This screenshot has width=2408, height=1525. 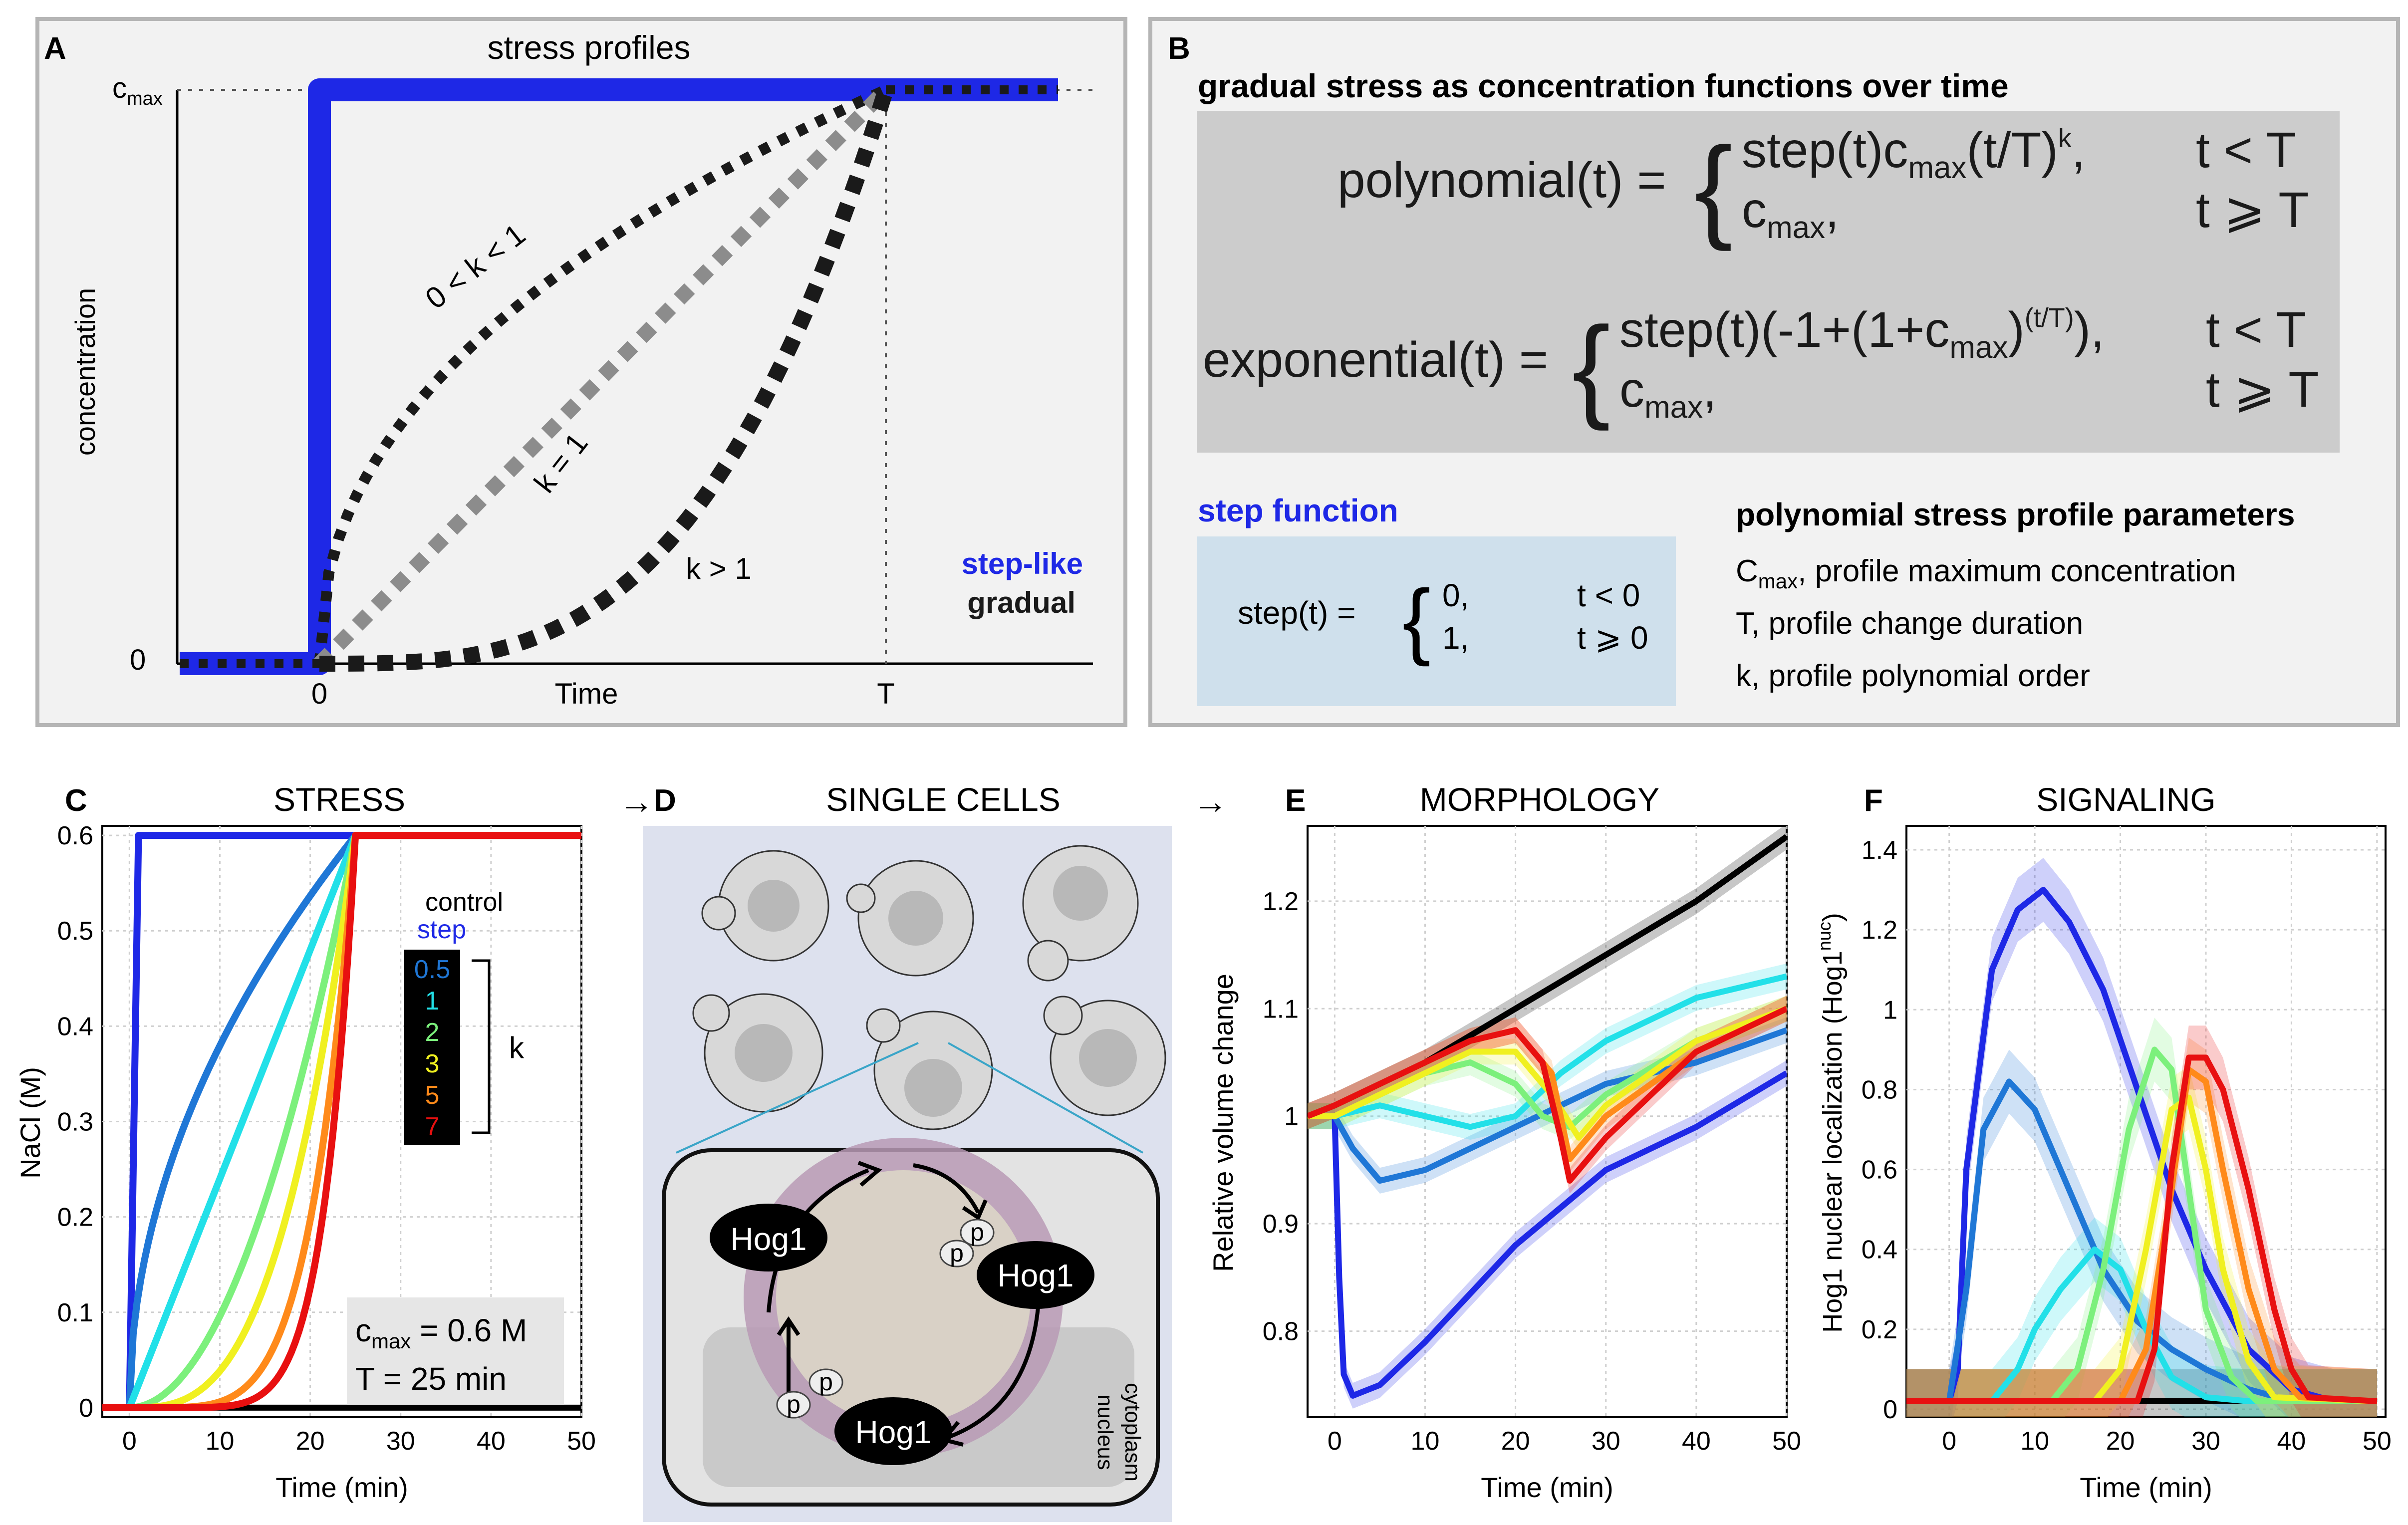 What do you see at coordinates (1791, 214) in the screenshot?
I see `poly-case2: cmax,` at bounding box center [1791, 214].